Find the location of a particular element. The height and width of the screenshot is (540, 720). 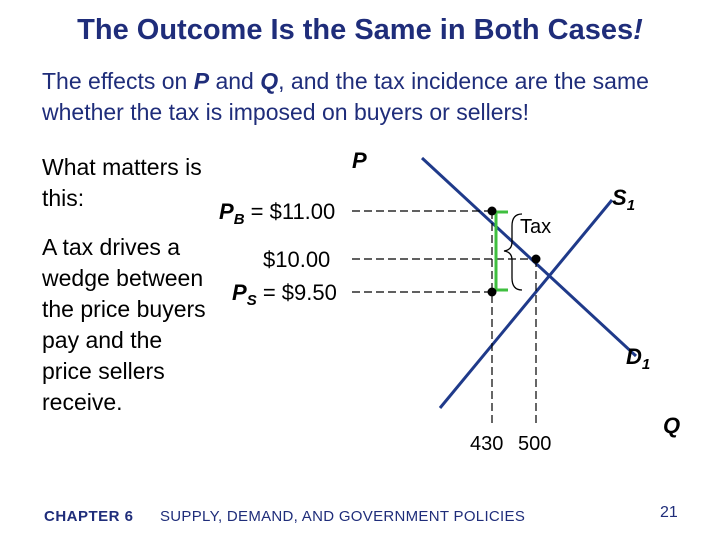

tax-label: Tax is located at coordinates (535, 227).